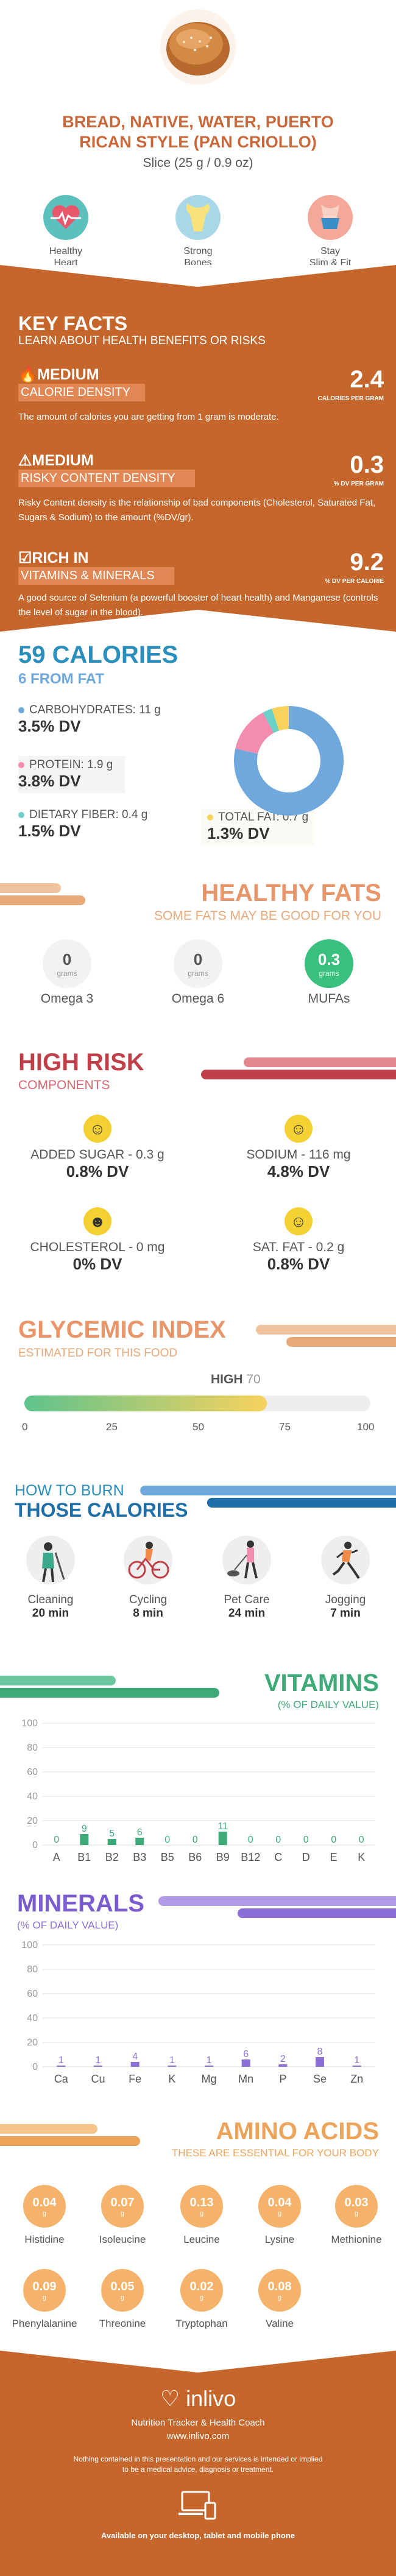 The width and height of the screenshot is (396, 2576). I want to click on amino-tryptophan: 0.02 g Tryptophan, so click(201, 2299).